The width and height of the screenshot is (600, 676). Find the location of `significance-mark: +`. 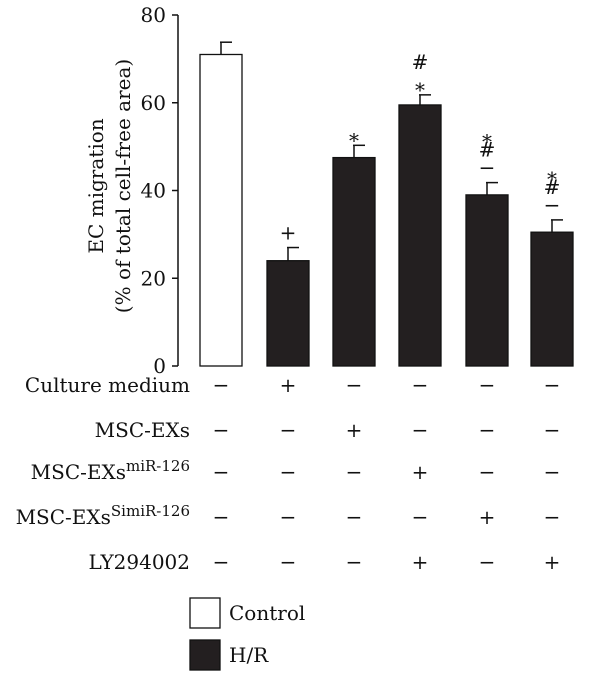

significance-mark: + is located at coordinates (288, 233).